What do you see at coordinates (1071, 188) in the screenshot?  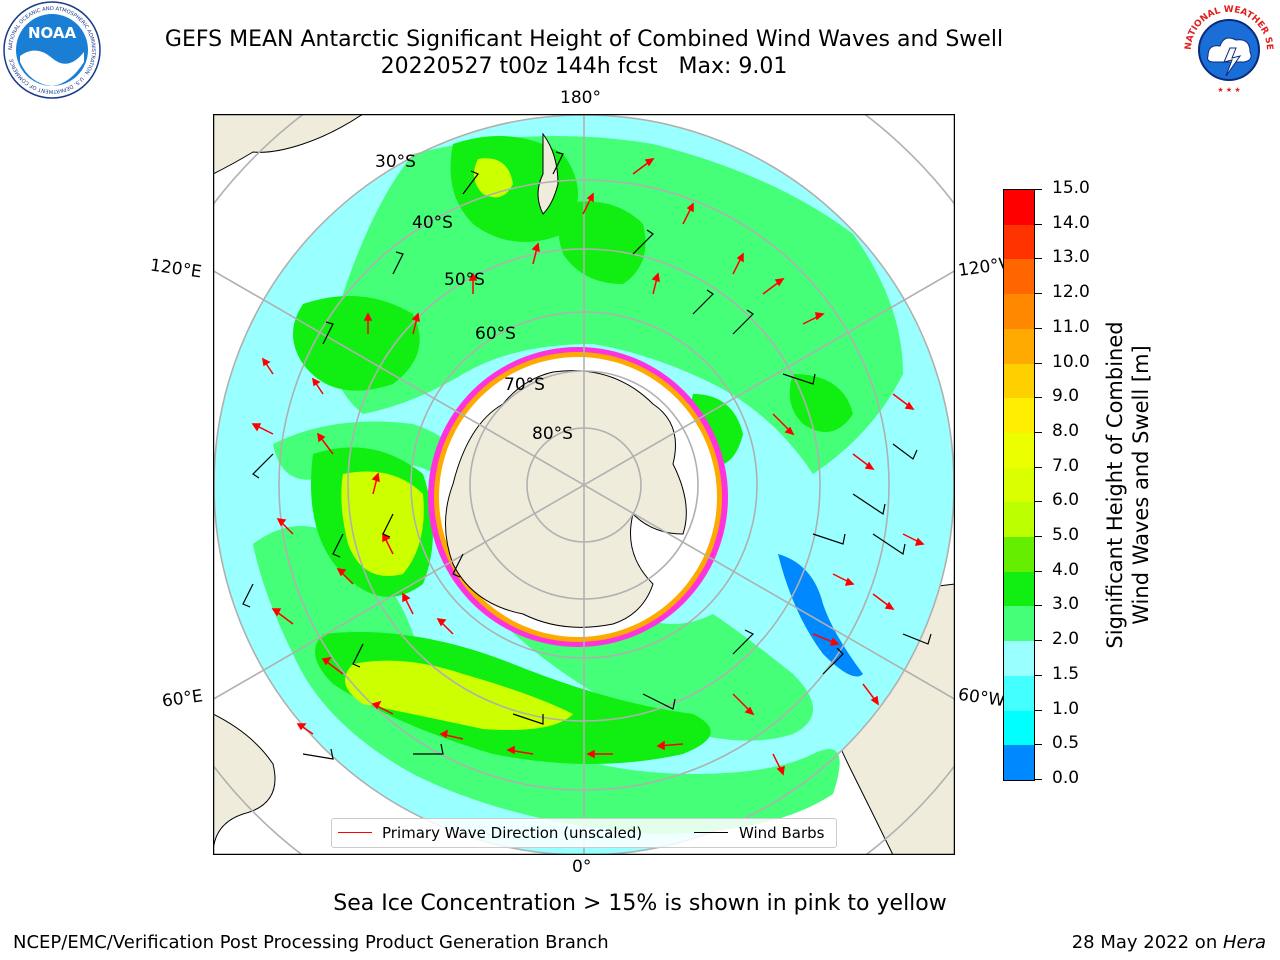 I see `colorbar-tick-label: 15.0` at bounding box center [1071, 188].